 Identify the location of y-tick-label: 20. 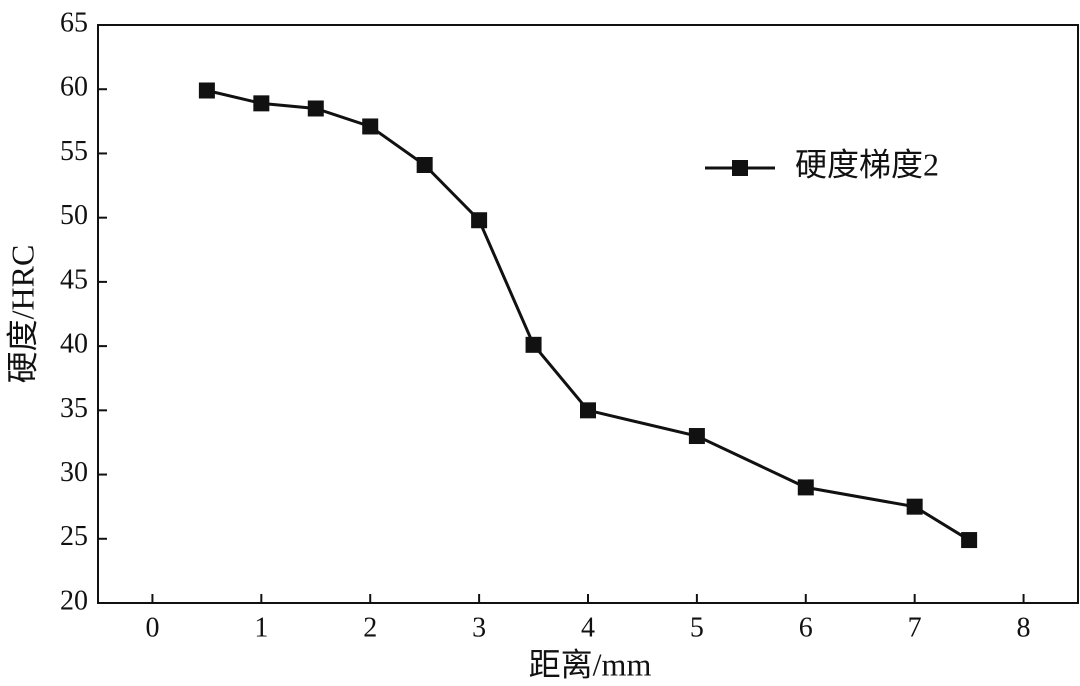
(74, 600).